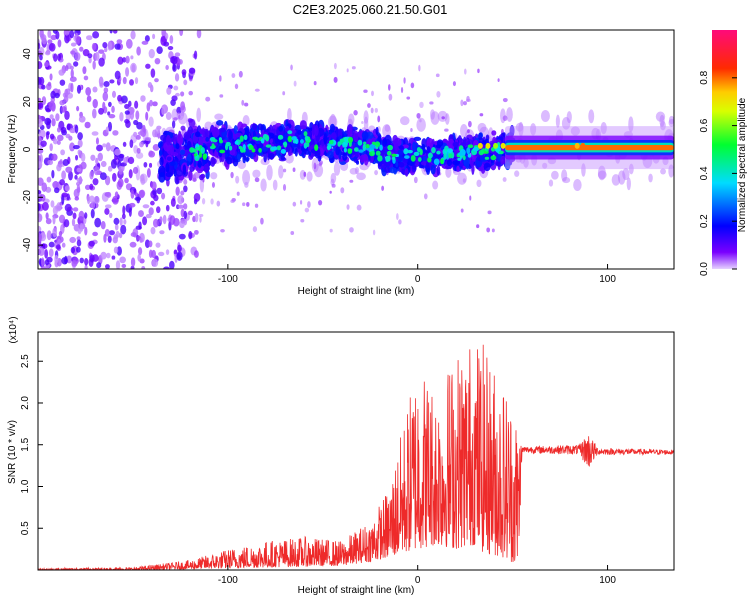 The width and height of the screenshot is (750, 600). What do you see at coordinates (228, 580) in the screenshot?
I see `snr-xtick-label: -100` at bounding box center [228, 580].